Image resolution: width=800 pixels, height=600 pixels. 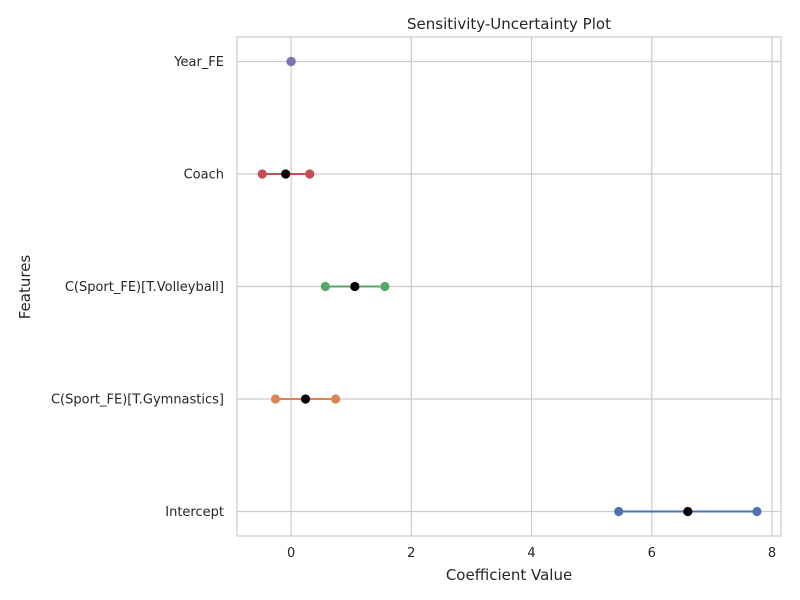 I want to click on x-tick-label: 6, so click(x=652, y=553).